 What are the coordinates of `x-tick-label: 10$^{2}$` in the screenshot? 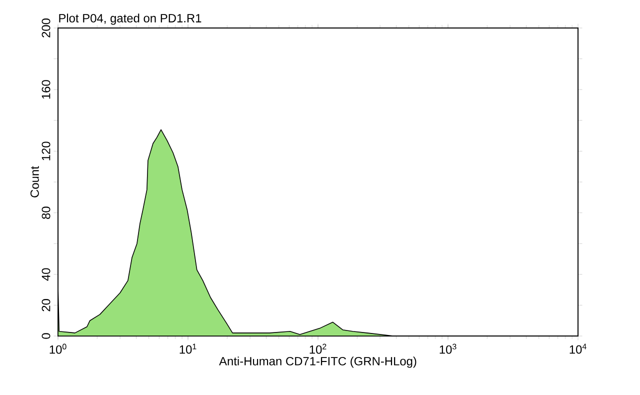 It's located at (318, 349).